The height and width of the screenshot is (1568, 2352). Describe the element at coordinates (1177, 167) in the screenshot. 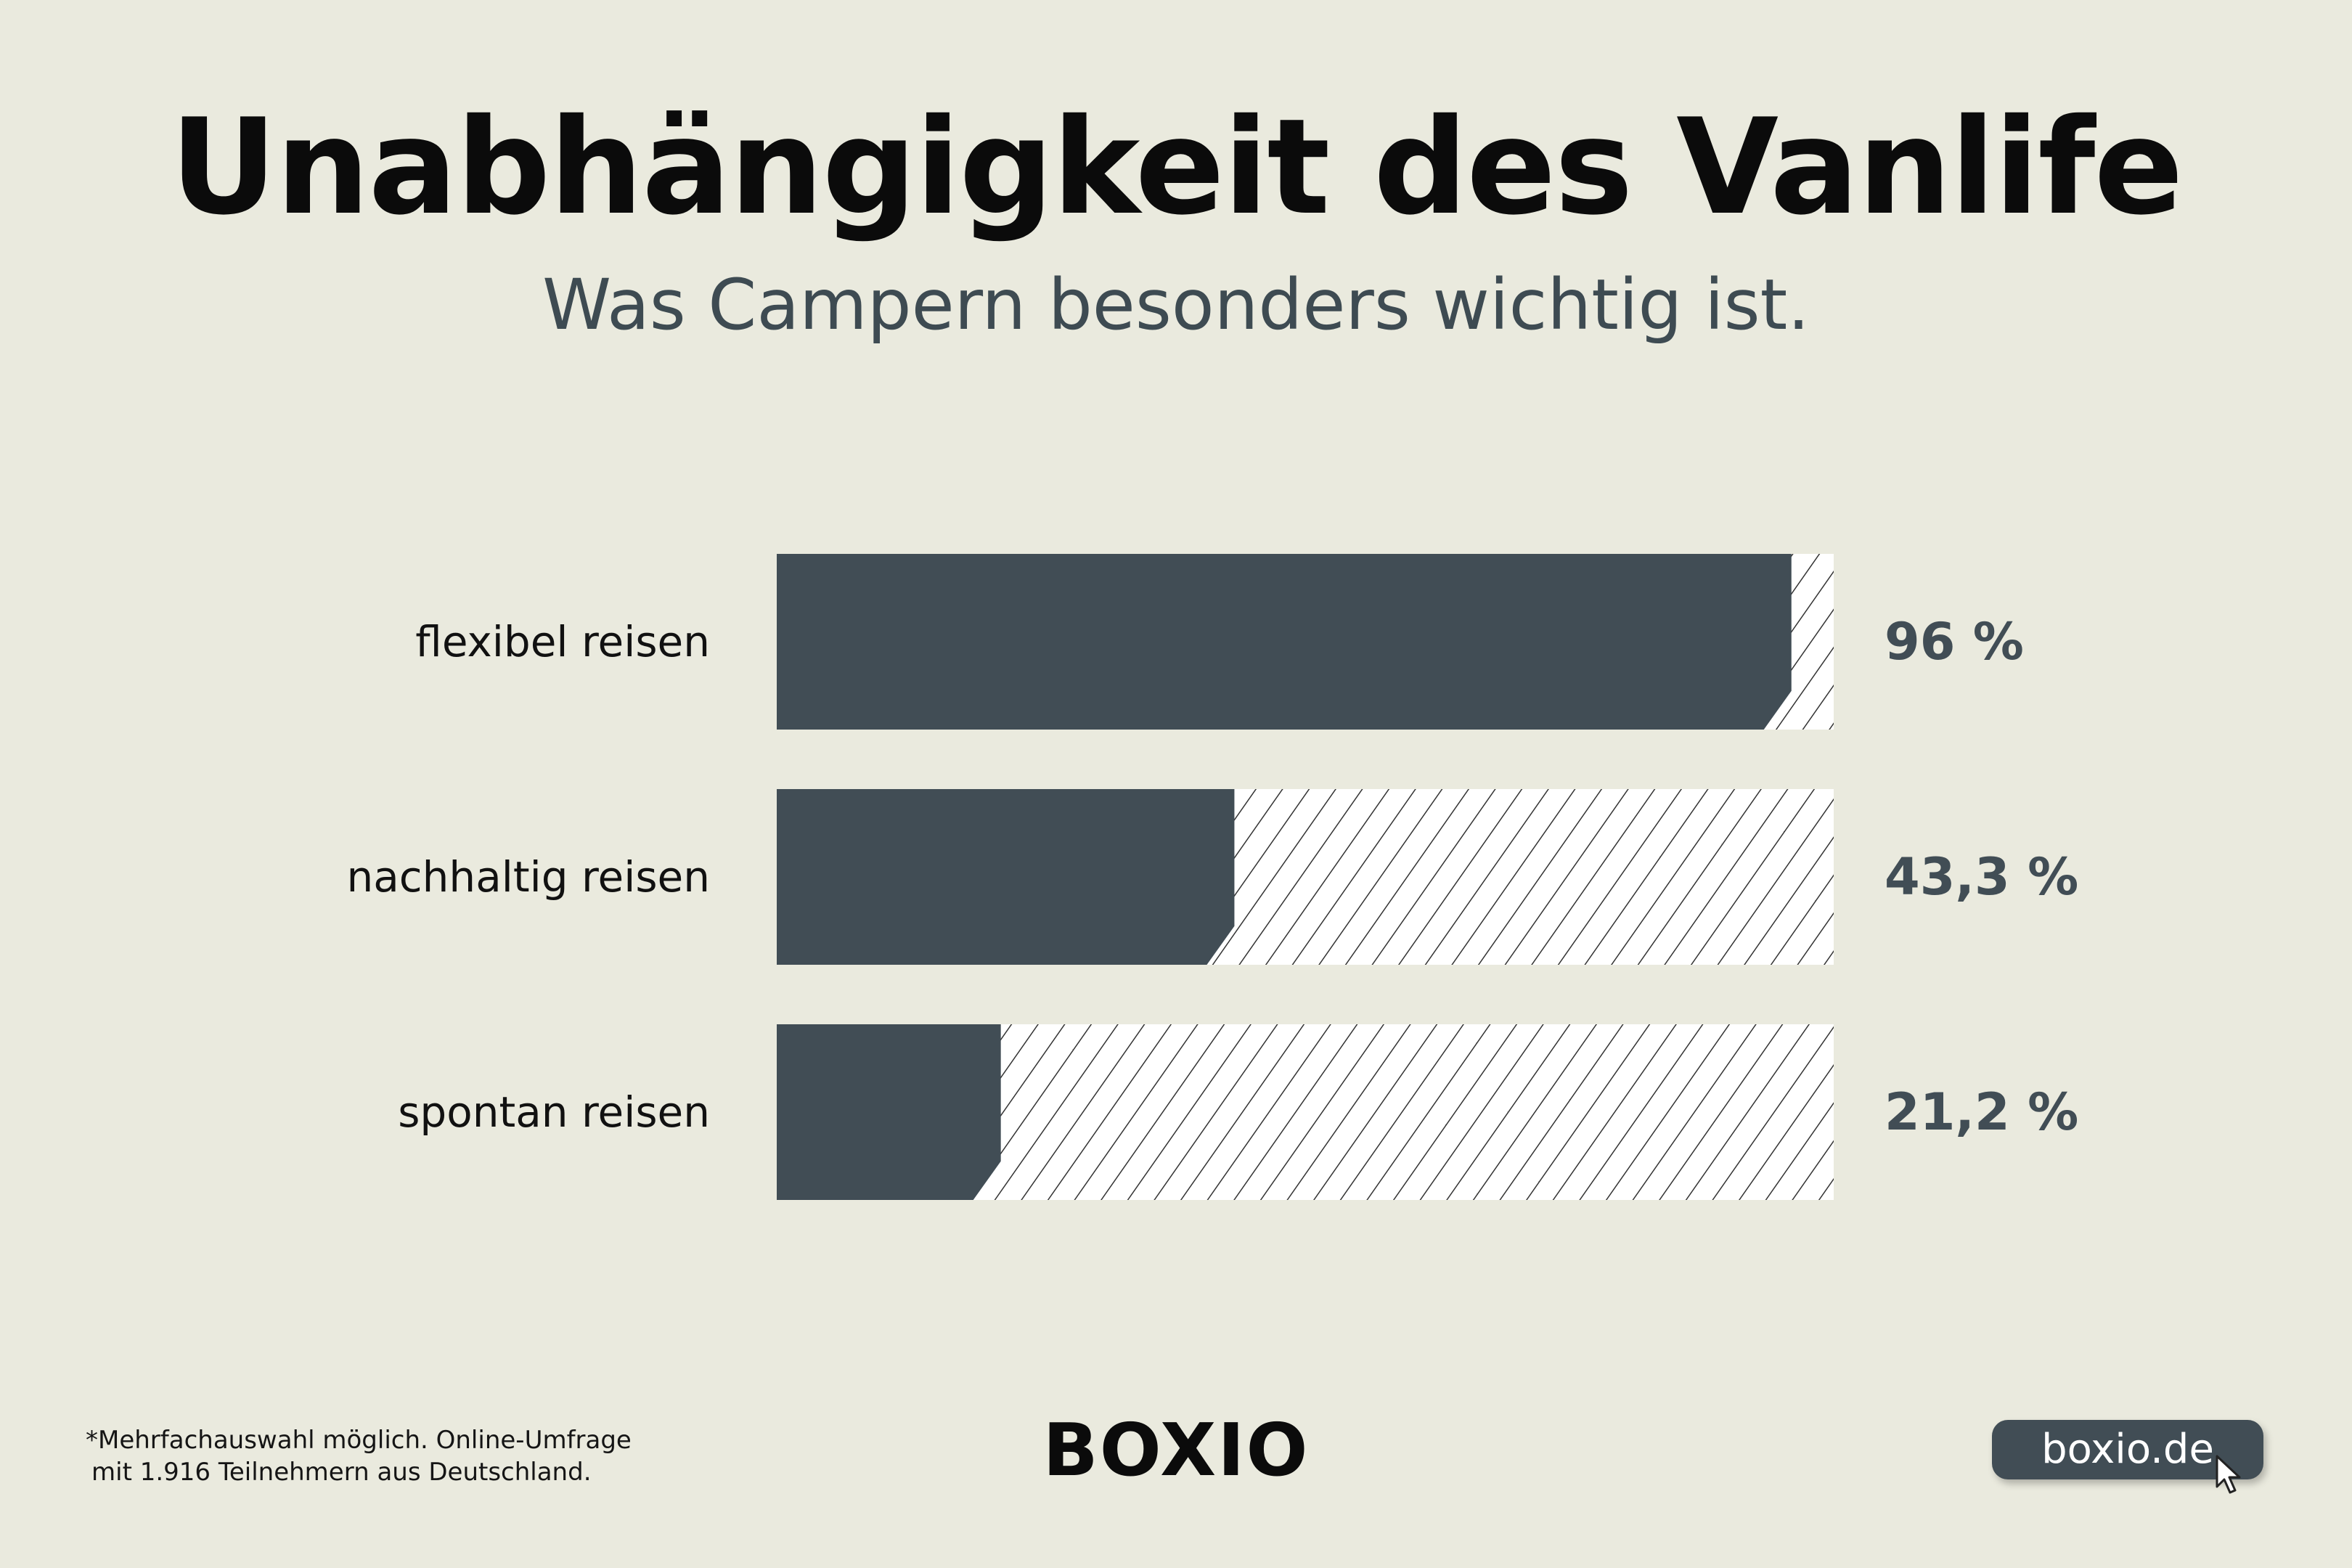

I see `chart-title: Unabhängigkeit des Vanlife` at that location.